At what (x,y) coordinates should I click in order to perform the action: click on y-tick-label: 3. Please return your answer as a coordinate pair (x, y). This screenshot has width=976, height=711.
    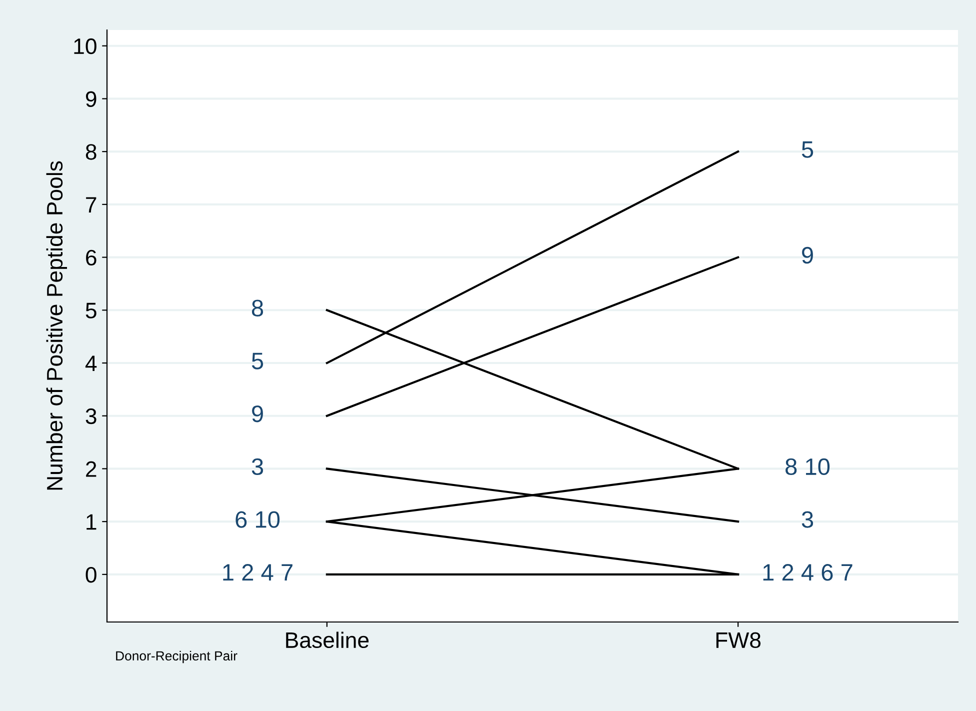
    Looking at the image, I should click on (91, 416).